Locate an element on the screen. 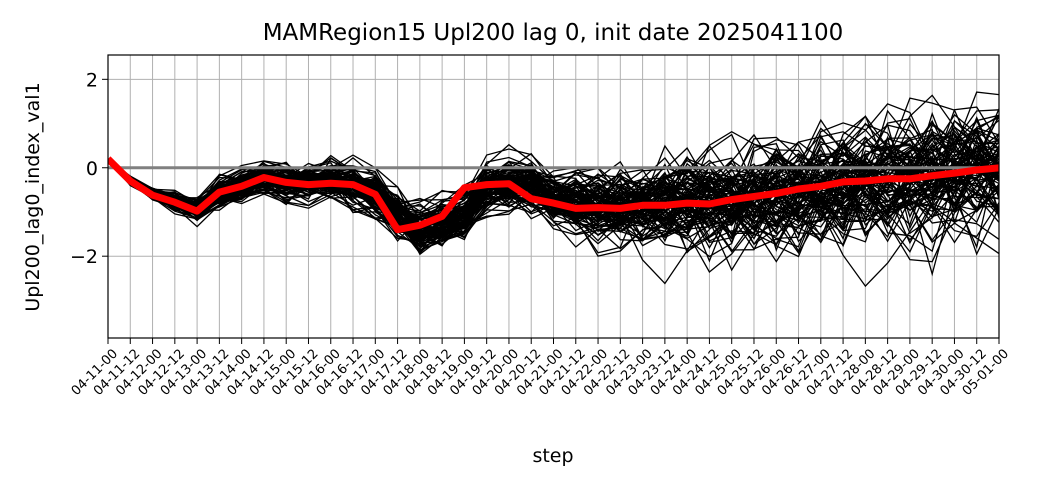 This screenshot has width=1057, height=485. series-lines is located at coordinates (553, 195).